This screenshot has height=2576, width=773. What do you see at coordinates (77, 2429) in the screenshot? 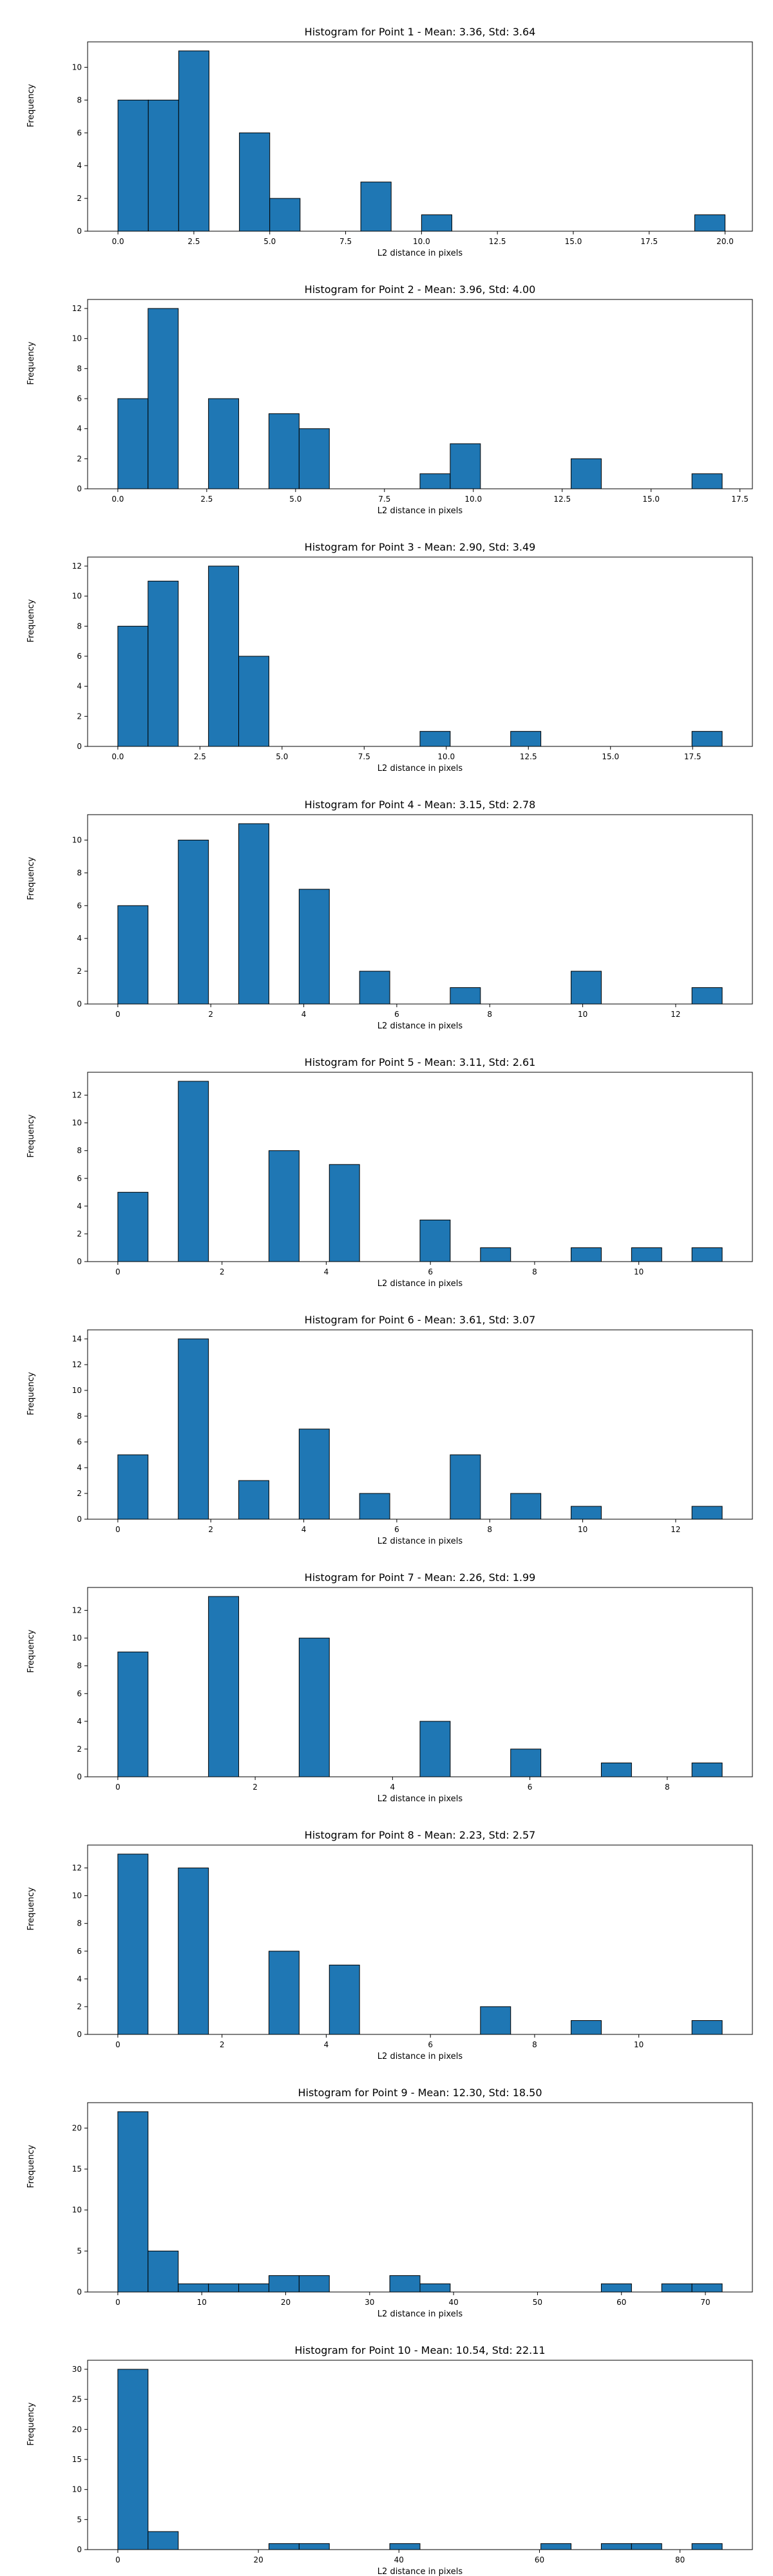
I see `y-tick-label: 20` at bounding box center [77, 2429].